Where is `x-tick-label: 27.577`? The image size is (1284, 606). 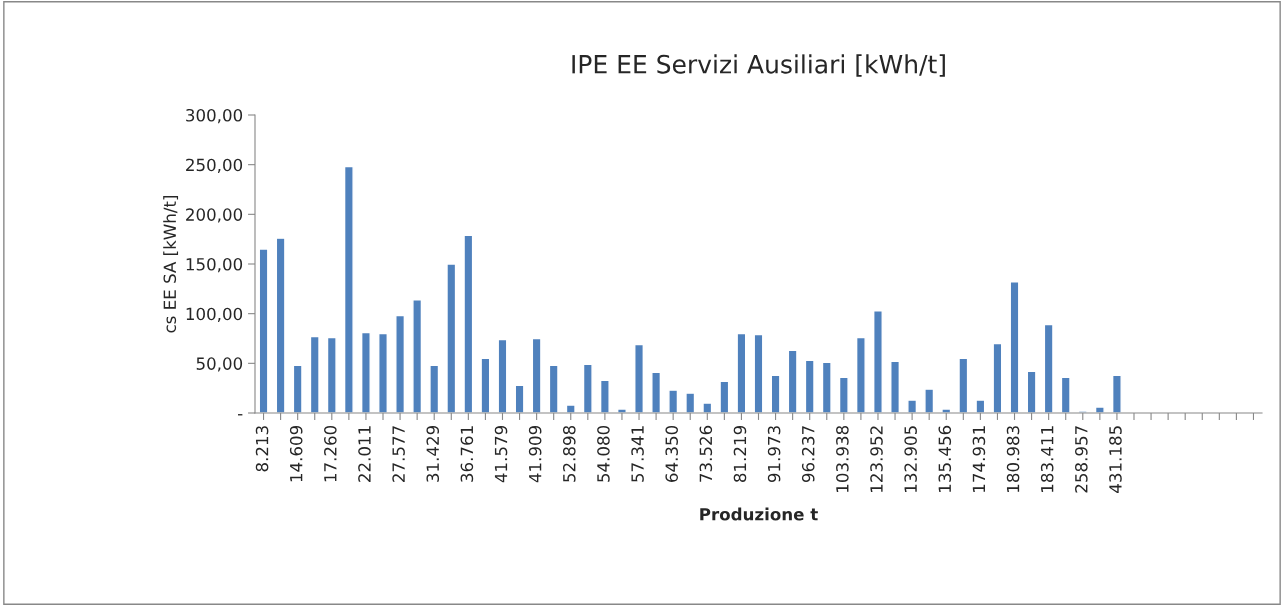 x-tick-label: 27.577 is located at coordinates (398, 454).